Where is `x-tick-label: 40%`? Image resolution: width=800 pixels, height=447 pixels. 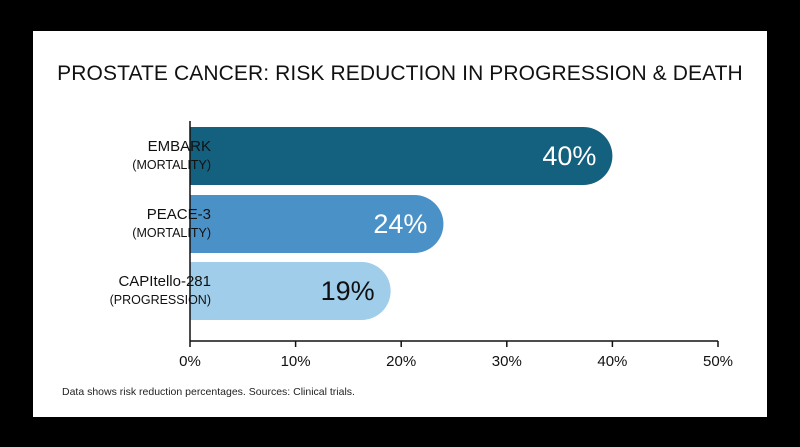 x-tick-label: 40% is located at coordinates (612, 361).